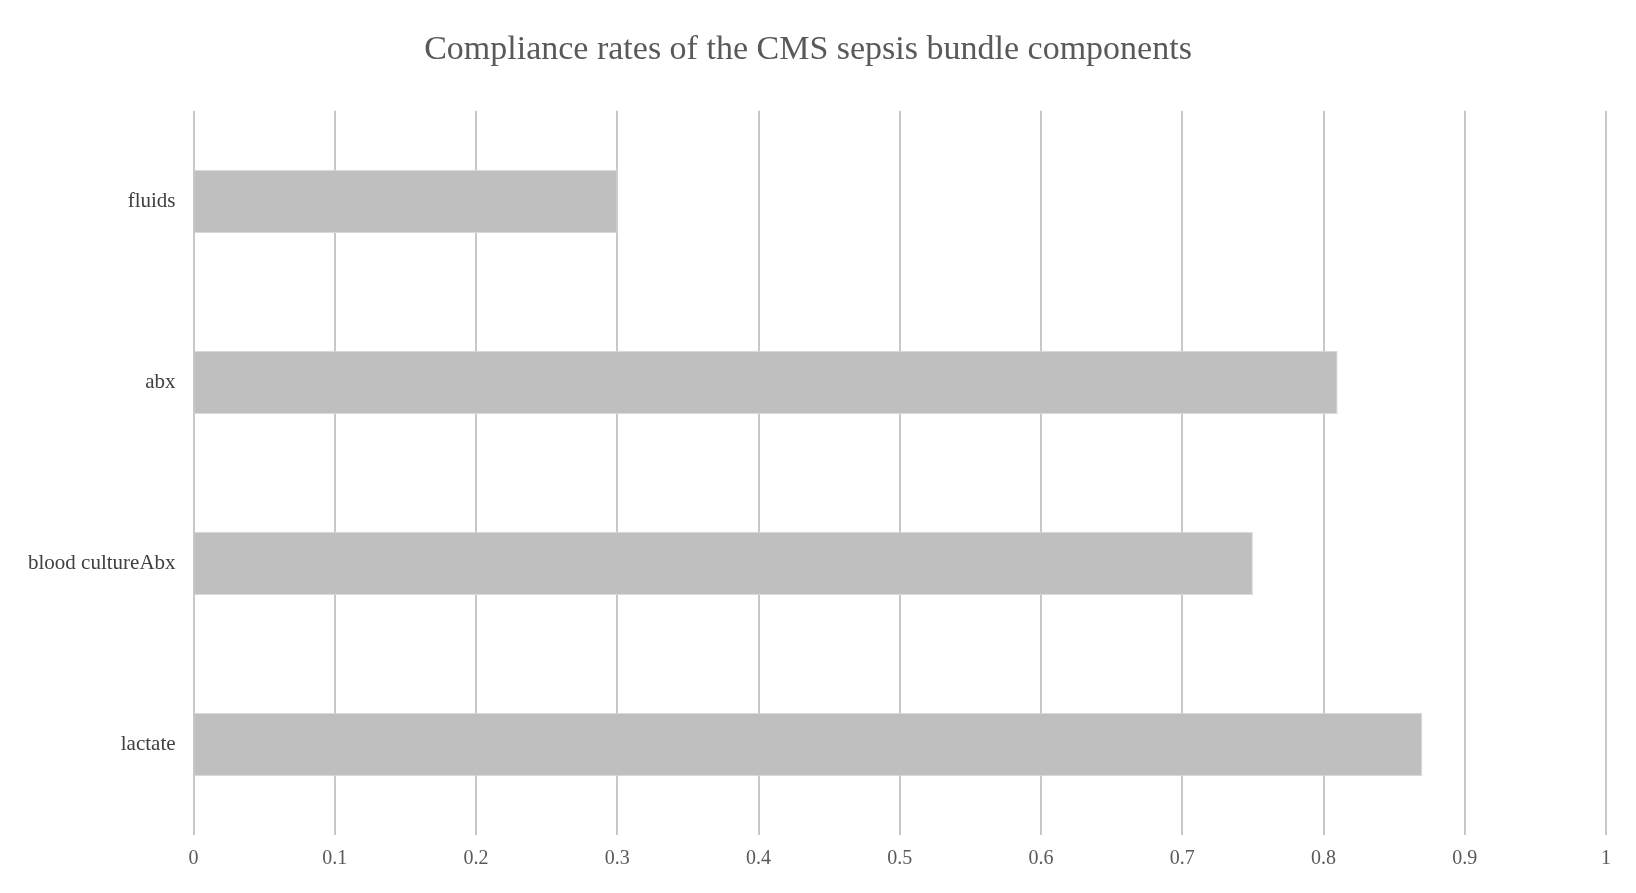 The image size is (1636, 893). Describe the element at coordinates (1182, 857) in the screenshot. I see `x-tick-label: 0.7` at that location.